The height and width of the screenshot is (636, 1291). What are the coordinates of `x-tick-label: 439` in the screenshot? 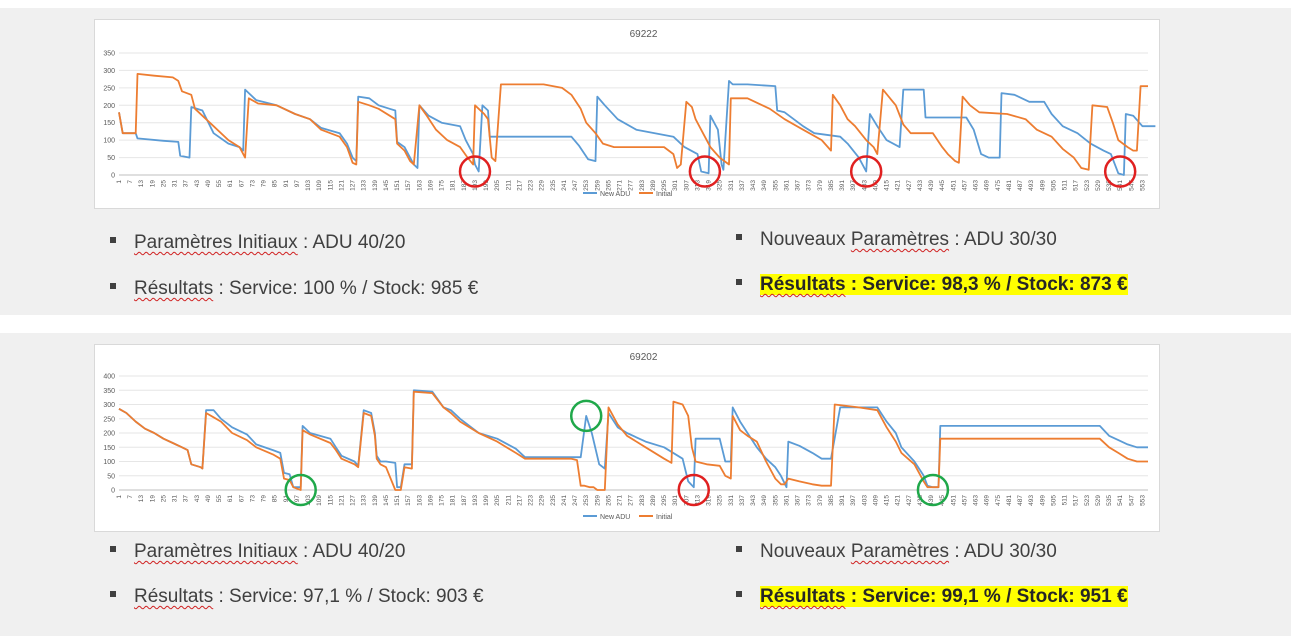 It's located at (931, 185).